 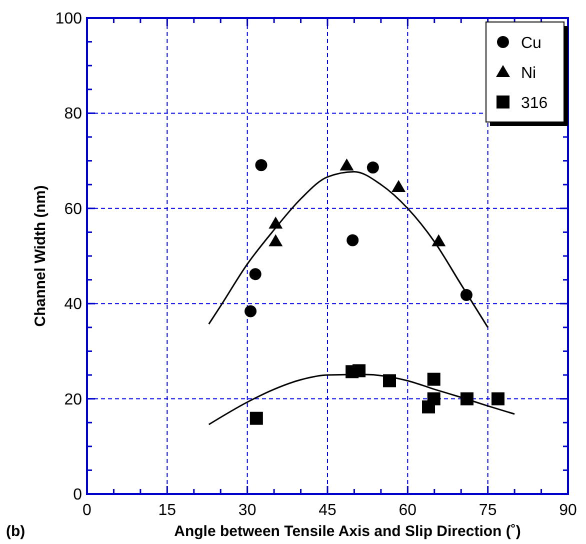 I want to click on legend-label: 316, so click(x=534, y=103).